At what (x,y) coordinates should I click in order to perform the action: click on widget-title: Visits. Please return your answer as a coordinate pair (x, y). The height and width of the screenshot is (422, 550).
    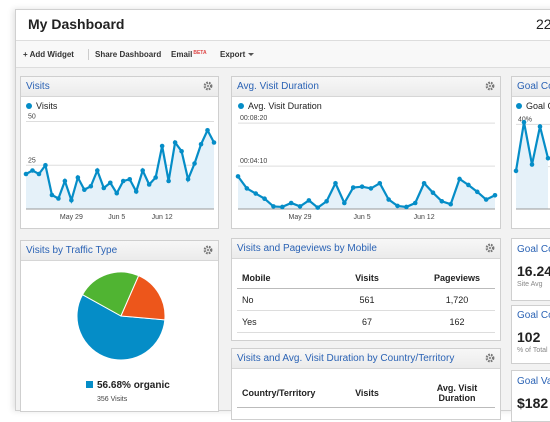
    Looking at the image, I should click on (38, 86).